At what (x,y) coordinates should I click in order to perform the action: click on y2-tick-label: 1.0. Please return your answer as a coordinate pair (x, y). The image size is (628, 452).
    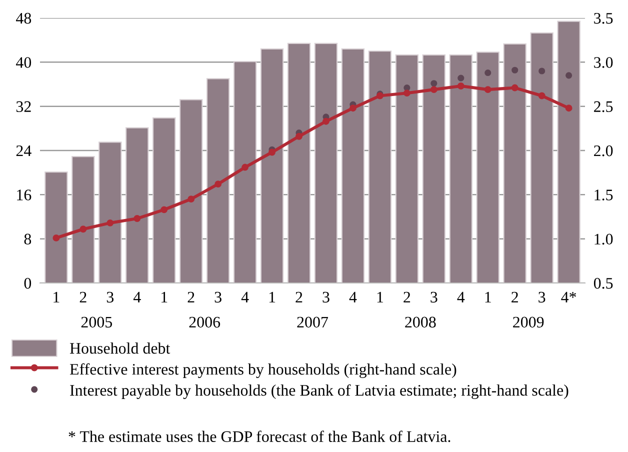
    Looking at the image, I should click on (603, 239).